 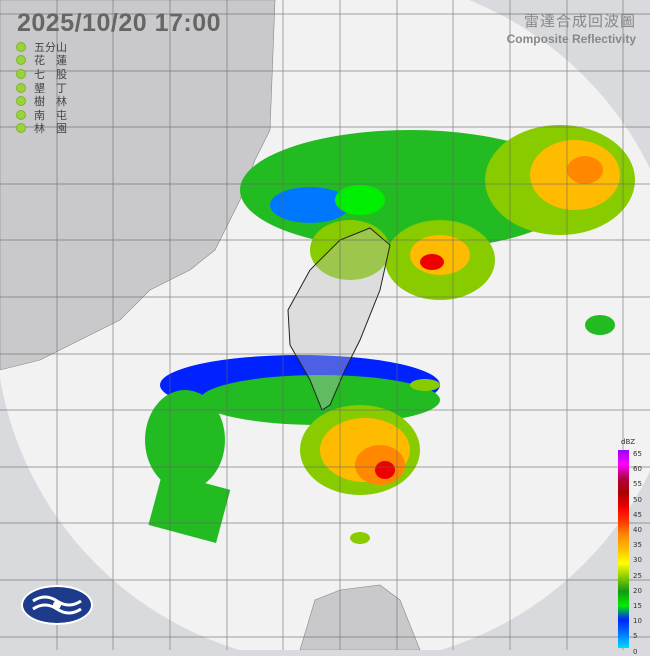 What do you see at coordinates (637, 560) in the screenshot?
I see `scale-tick-label: 30` at bounding box center [637, 560].